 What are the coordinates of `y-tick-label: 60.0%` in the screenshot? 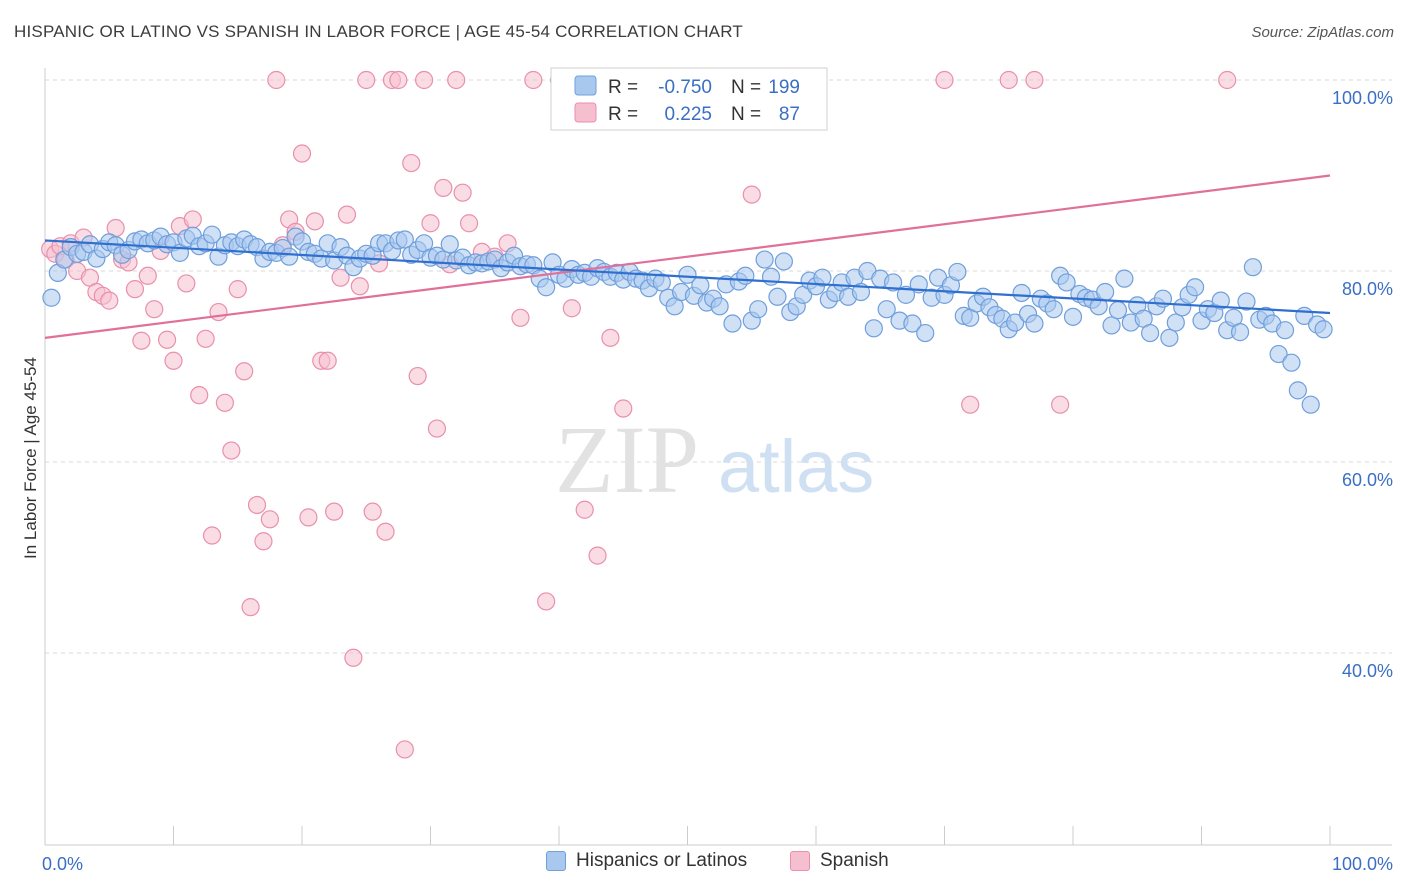 It's located at (1367, 480).